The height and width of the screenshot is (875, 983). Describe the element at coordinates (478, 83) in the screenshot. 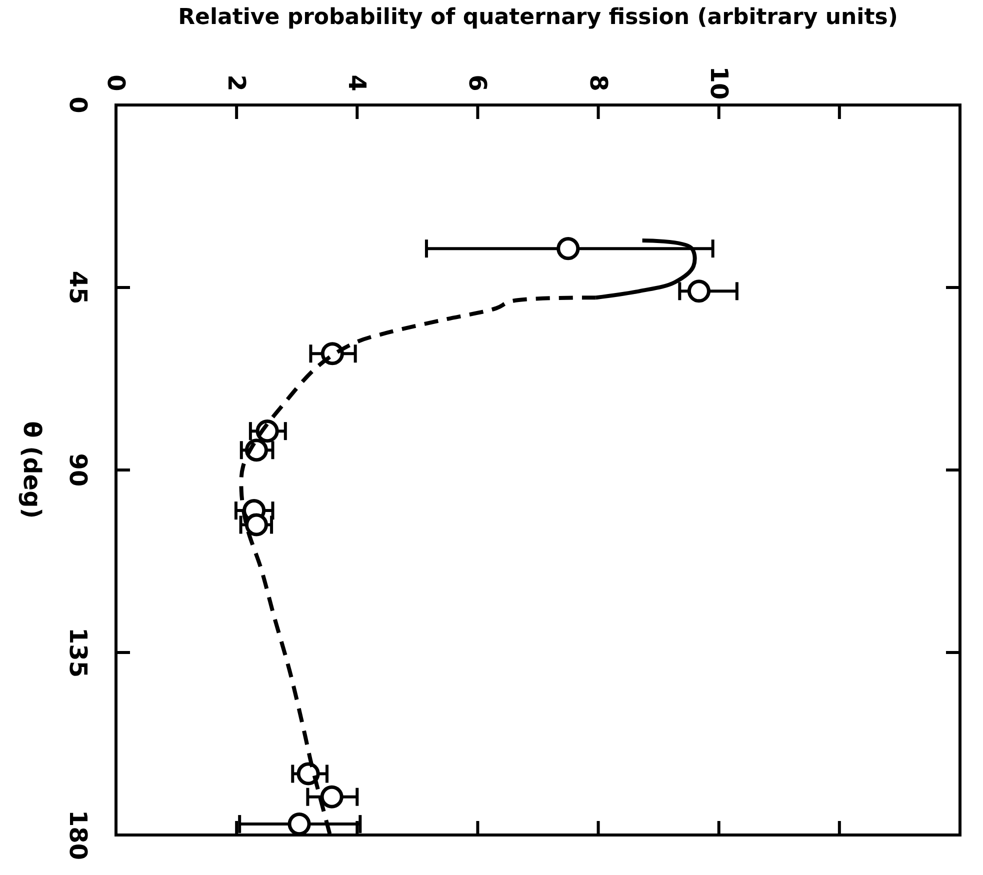

I see `x-tick-label: 6` at that location.